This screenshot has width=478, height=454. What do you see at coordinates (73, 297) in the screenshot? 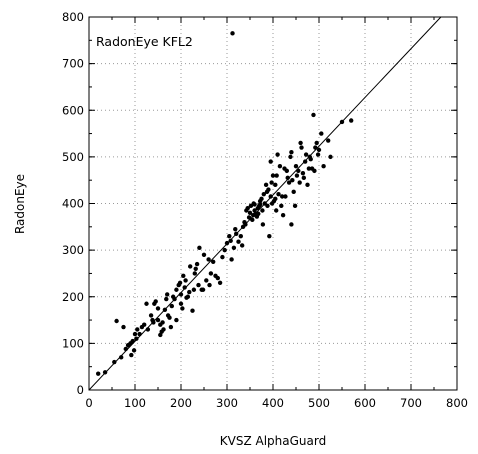
I see `y-tick-label: 200` at bounding box center [73, 297].